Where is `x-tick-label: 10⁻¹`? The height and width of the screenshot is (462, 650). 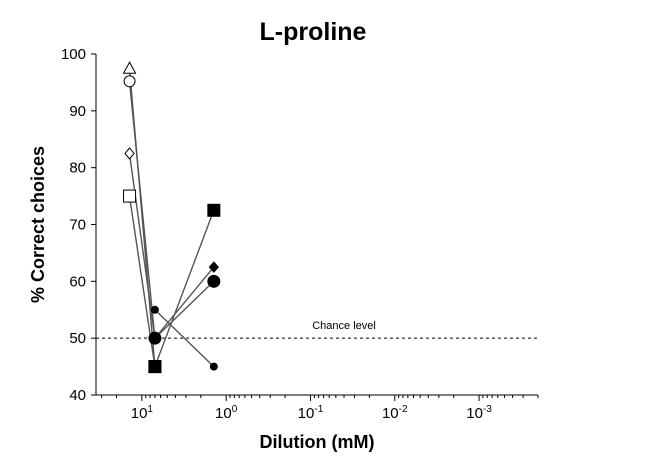
x-tick-label: 10⁻¹ is located at coordinates (311, 413).